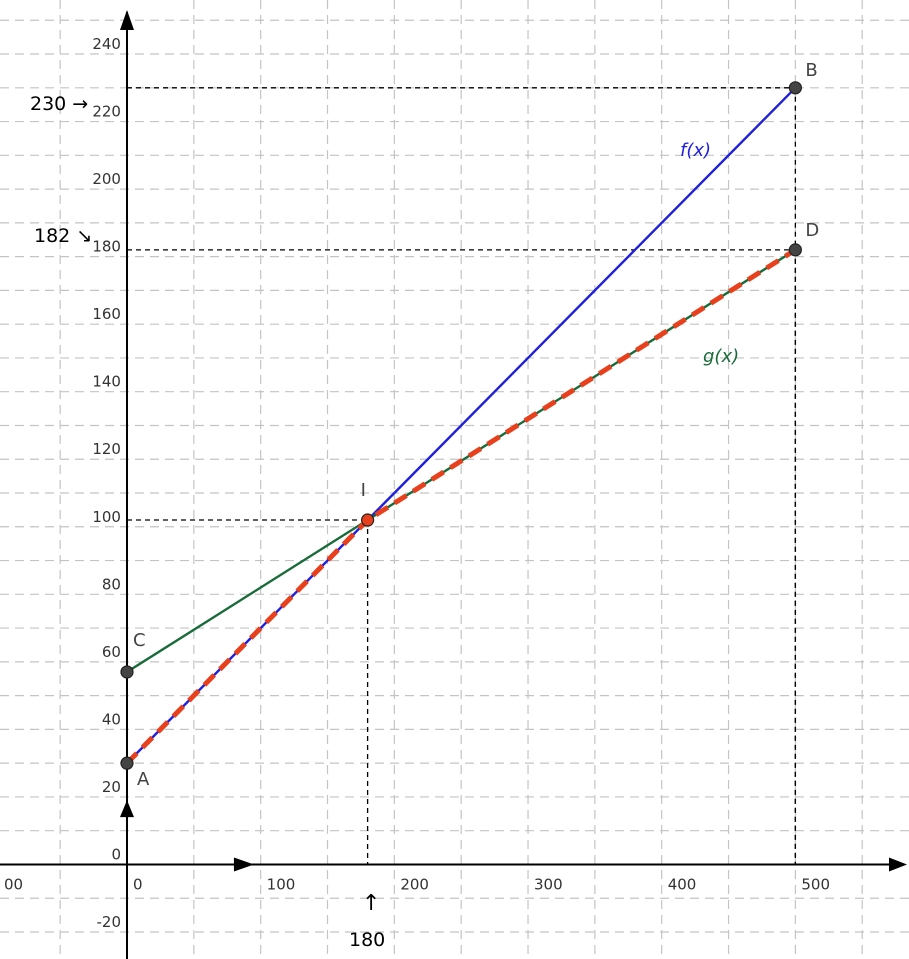  I want to click on annotation-182: 182 ↘, so click(63, 236).